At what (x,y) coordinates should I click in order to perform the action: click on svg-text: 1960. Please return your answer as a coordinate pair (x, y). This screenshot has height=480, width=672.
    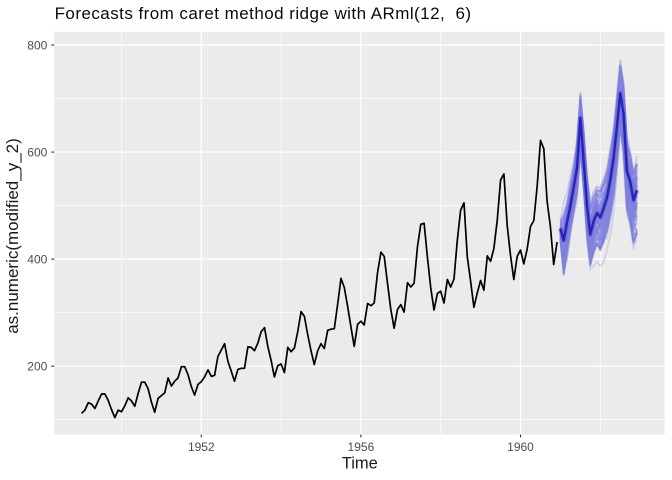
    Looking at the image, I should click on (520, 447).